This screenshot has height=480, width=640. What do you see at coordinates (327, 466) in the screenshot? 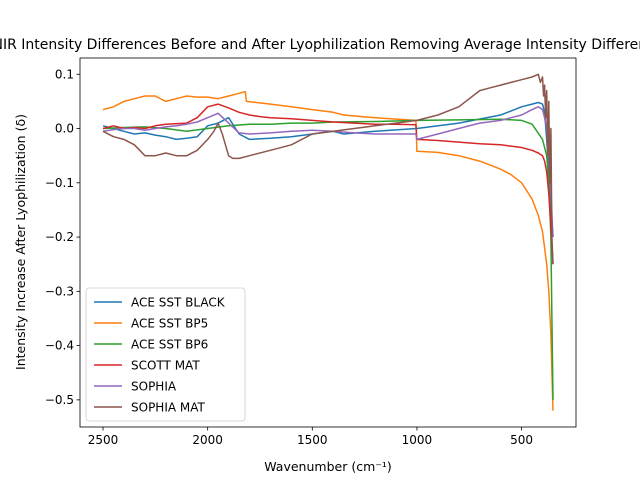
I see `x-axis-label: Wavenumber (cm⁻¹)` at bounding box center [327, 466].